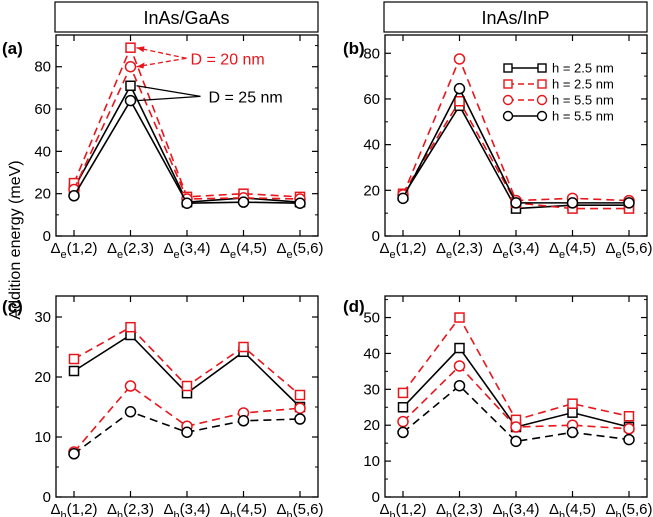 The image size is (653, 517). What do you see at coordinates (12, 48) in the screenshot?
I see `panel-label: (a)` at bounding box center [12, 48].